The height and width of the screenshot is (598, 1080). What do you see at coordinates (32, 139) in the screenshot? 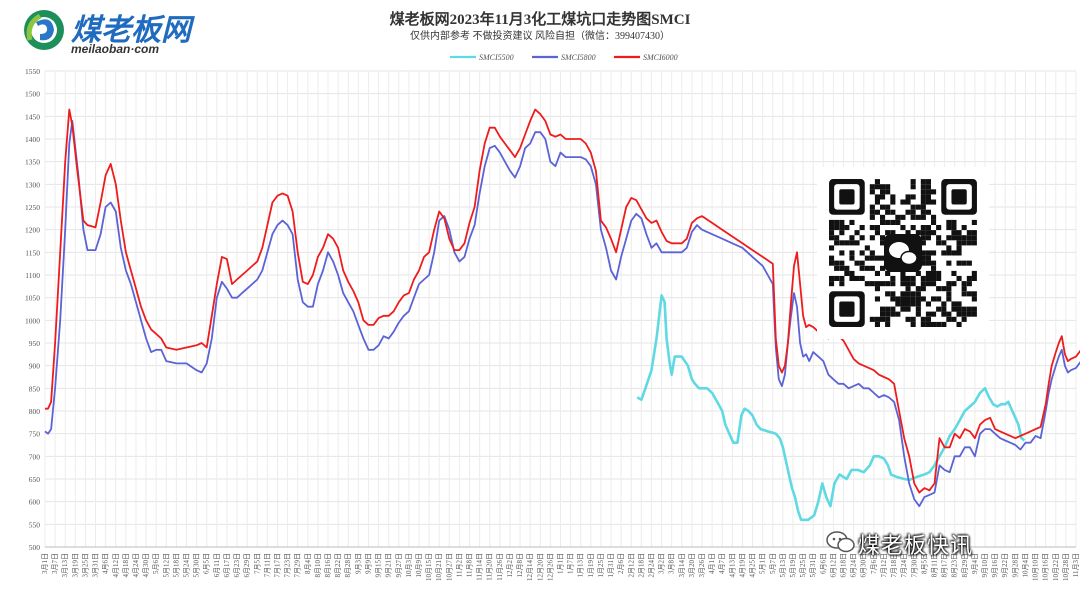
I see `y-tick-label: 1400` at bounding box center [32, 139].